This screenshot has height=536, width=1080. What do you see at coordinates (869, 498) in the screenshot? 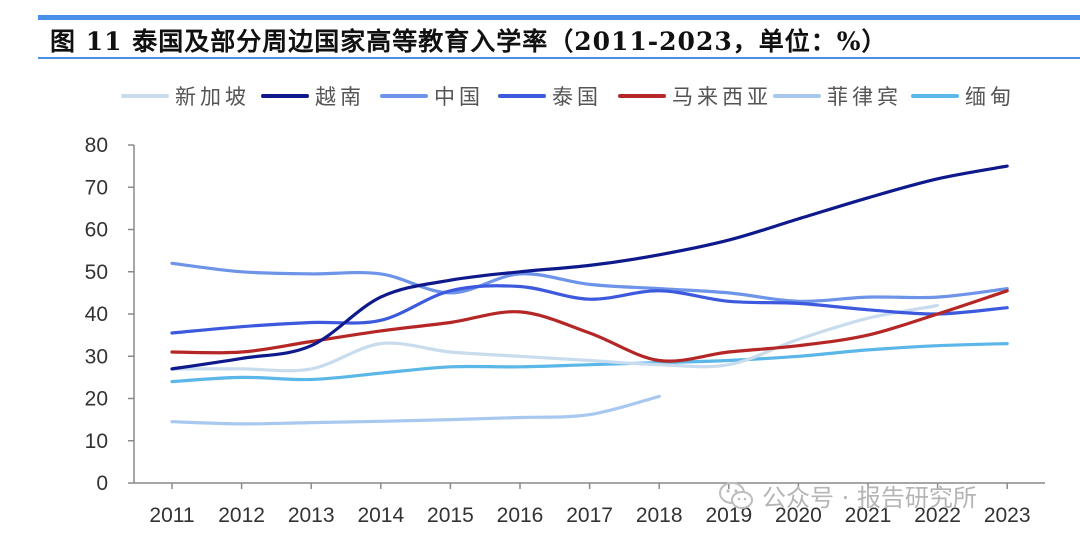
I see `watermark-text: 公众号 · 报告研究所` at bounding box center [869, 498].